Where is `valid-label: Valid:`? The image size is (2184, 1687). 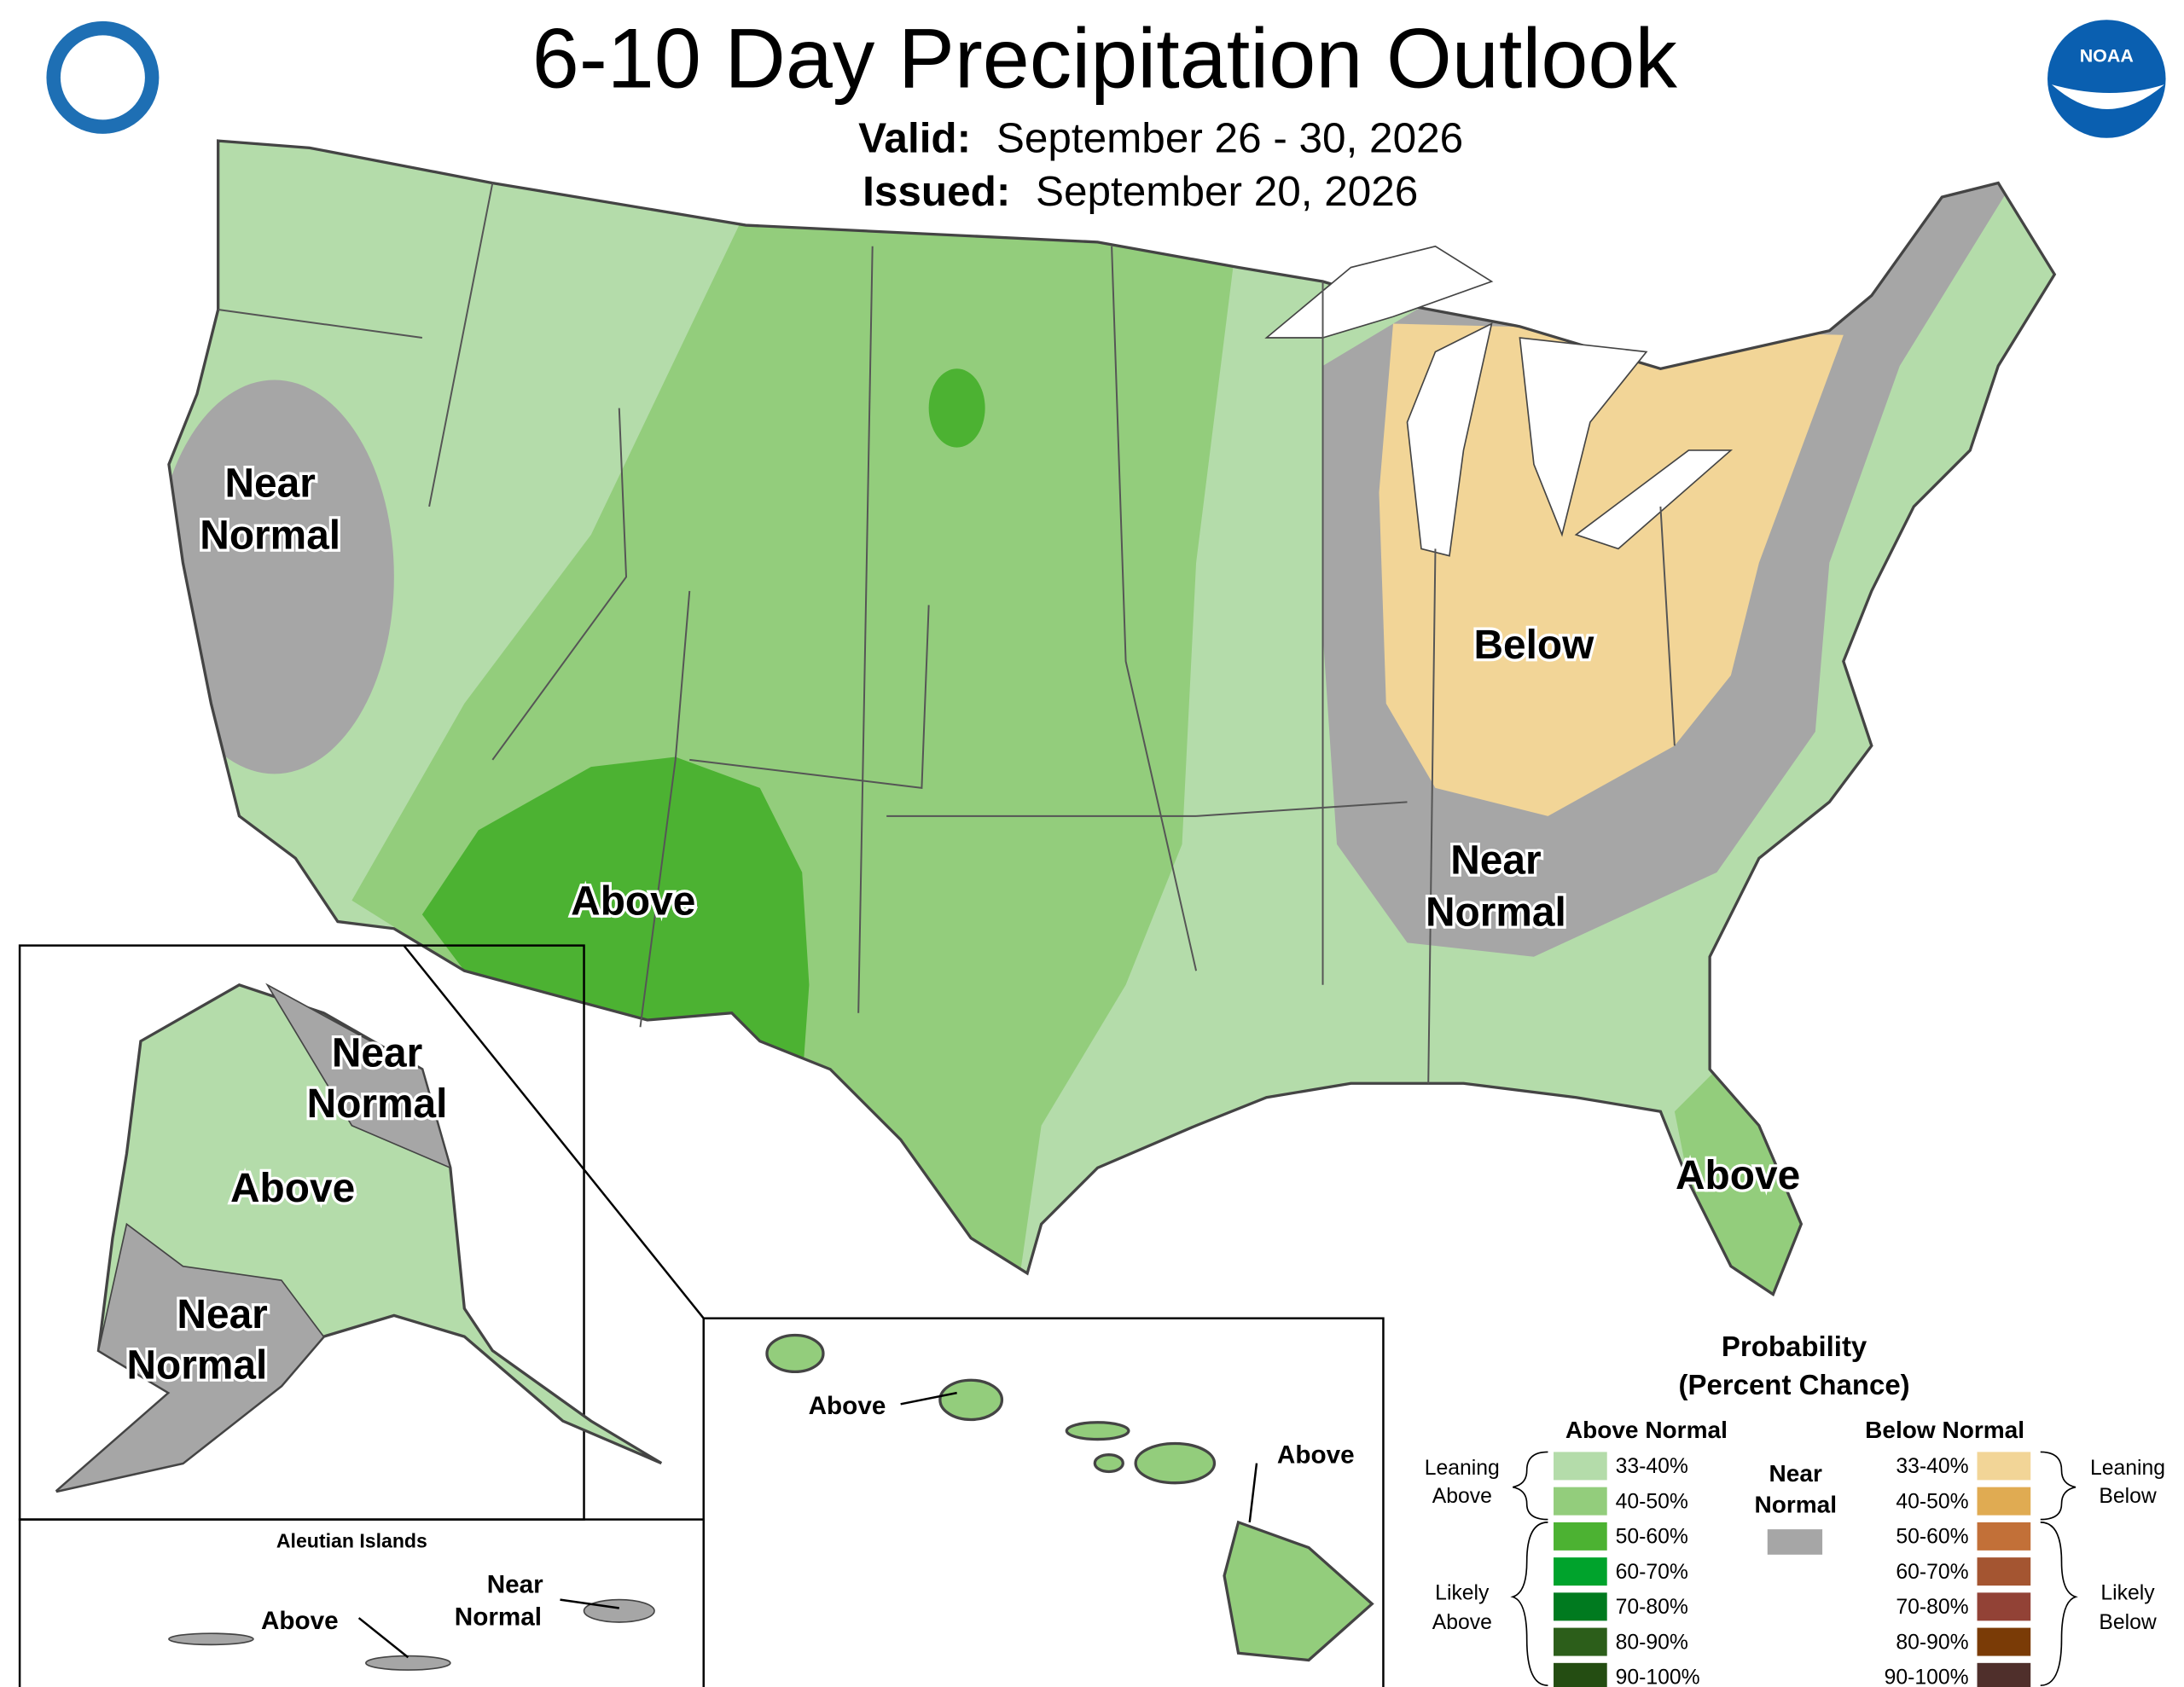
valid-label: Valid: is located at coordinates (914, 137).